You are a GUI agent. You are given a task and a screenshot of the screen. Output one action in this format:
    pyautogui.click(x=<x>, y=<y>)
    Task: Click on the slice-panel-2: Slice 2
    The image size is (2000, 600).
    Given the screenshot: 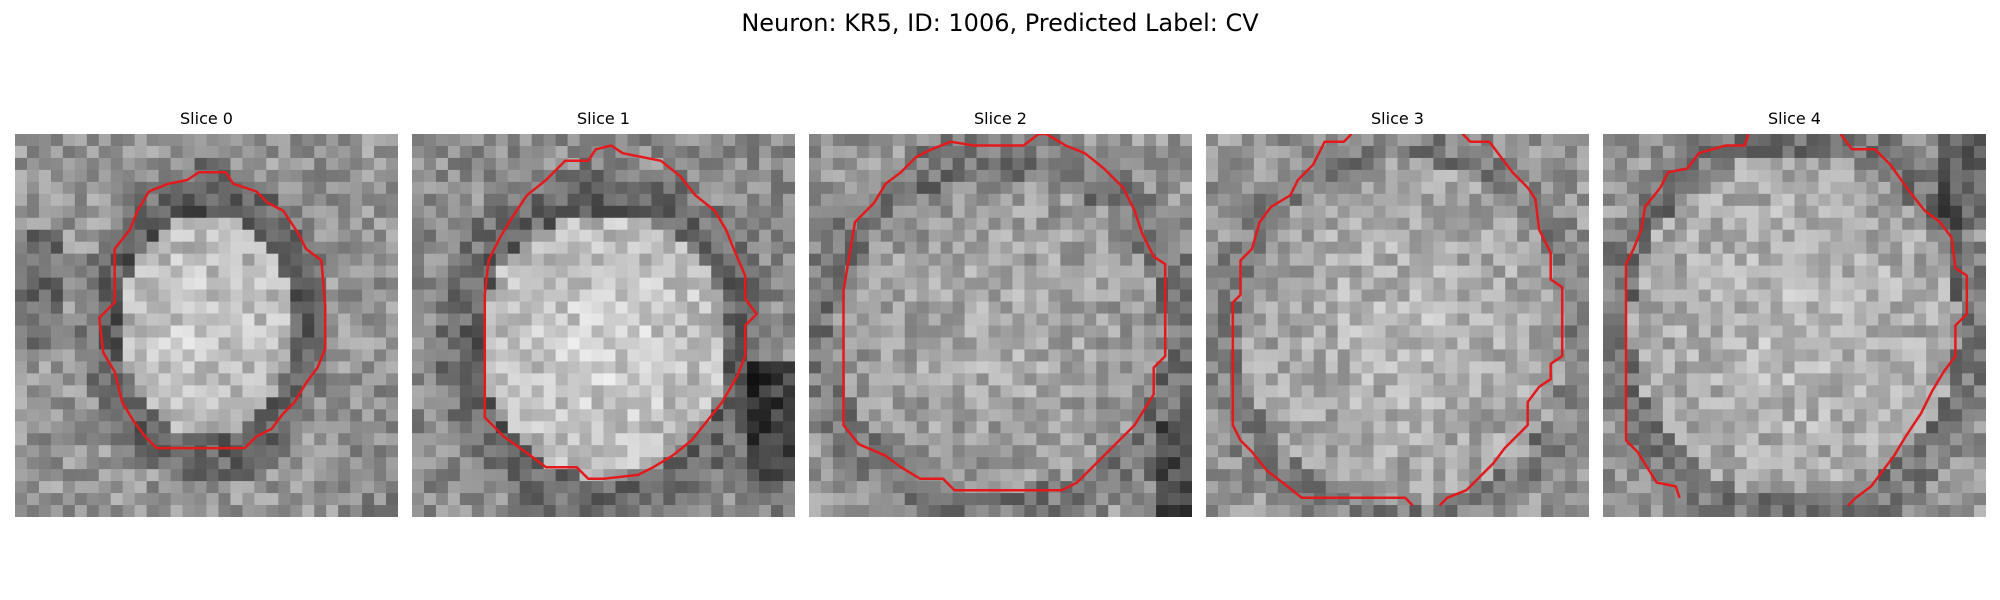 What is the action you would take?
    pyautogui.click(x=1000, y=315)
    